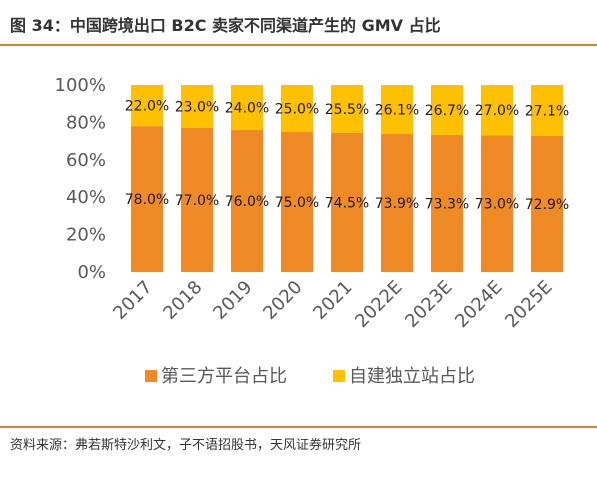 The width and height of the screenshot is (597, 500). I want to click on x-tick-label: 2022E, so click(378, 304).